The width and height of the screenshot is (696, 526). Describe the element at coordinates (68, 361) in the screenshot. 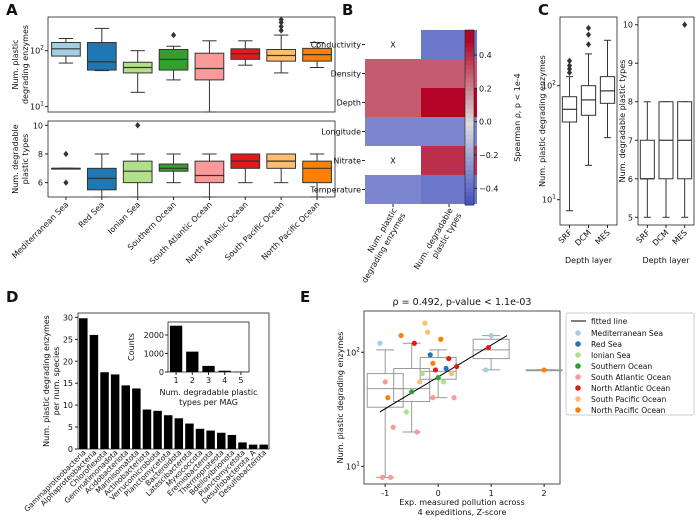

I see `y-tick-label: 20` at that location.